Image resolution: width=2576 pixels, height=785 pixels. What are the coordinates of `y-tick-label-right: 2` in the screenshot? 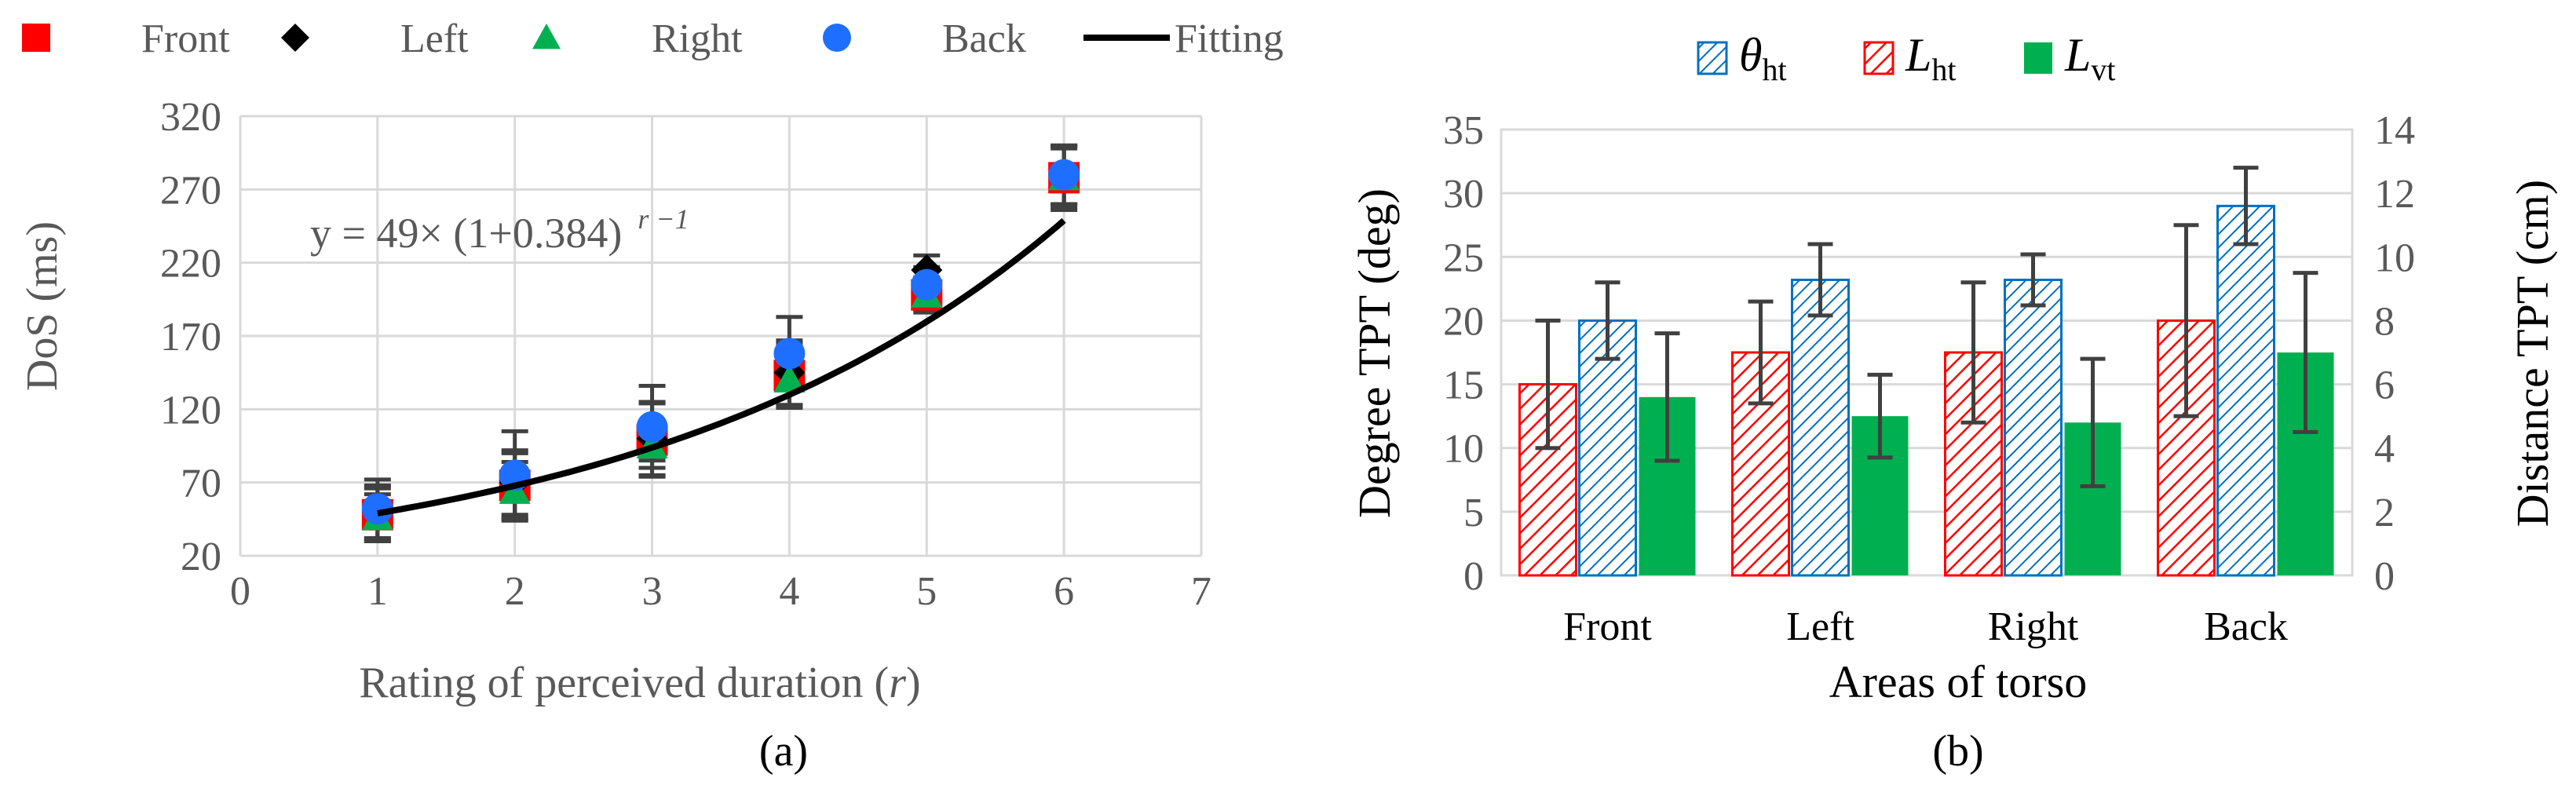 It's located at (2384, 513).